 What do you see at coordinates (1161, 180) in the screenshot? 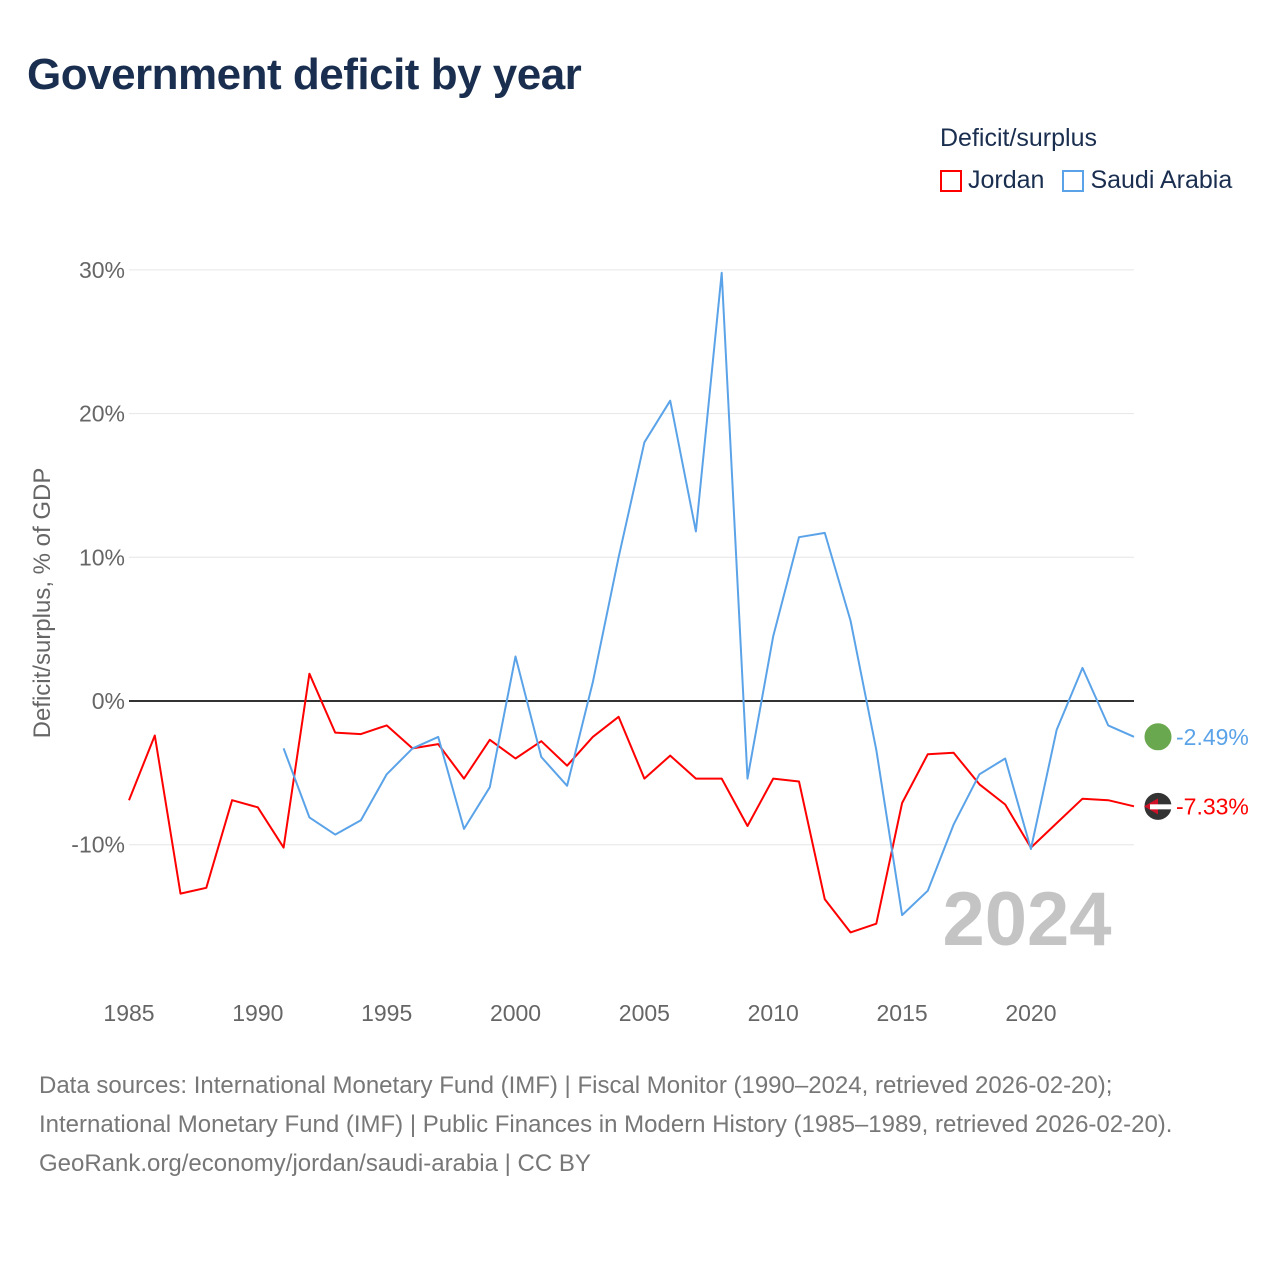
I see `legend-label: Saudi Arabia` at bounding box center [1161, 180].